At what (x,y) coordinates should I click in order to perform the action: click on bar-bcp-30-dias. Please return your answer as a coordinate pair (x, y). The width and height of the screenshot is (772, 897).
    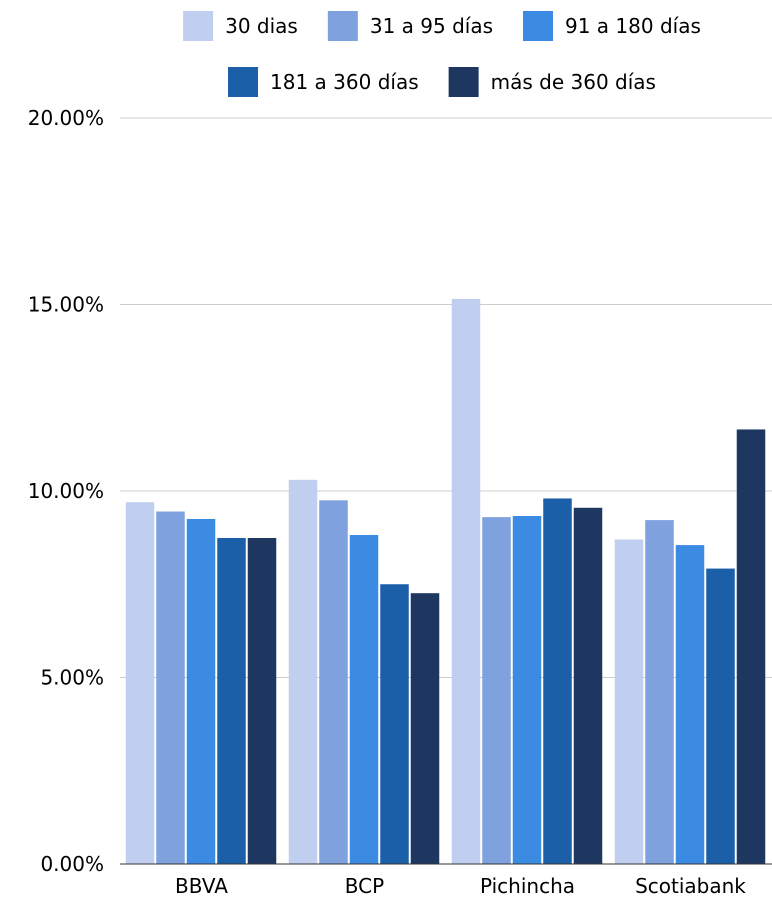
    Looking at the image, I should click on (303, 671).